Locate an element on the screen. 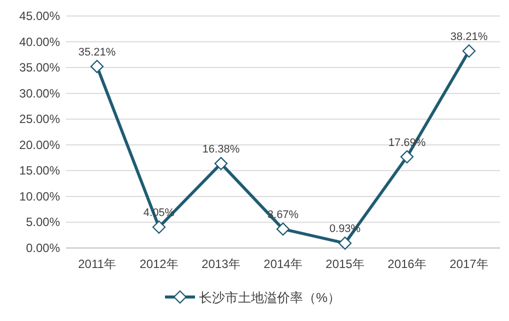 This screenshot has height=321, width=509. text: 38.21% is located at coordinates (469, 37).